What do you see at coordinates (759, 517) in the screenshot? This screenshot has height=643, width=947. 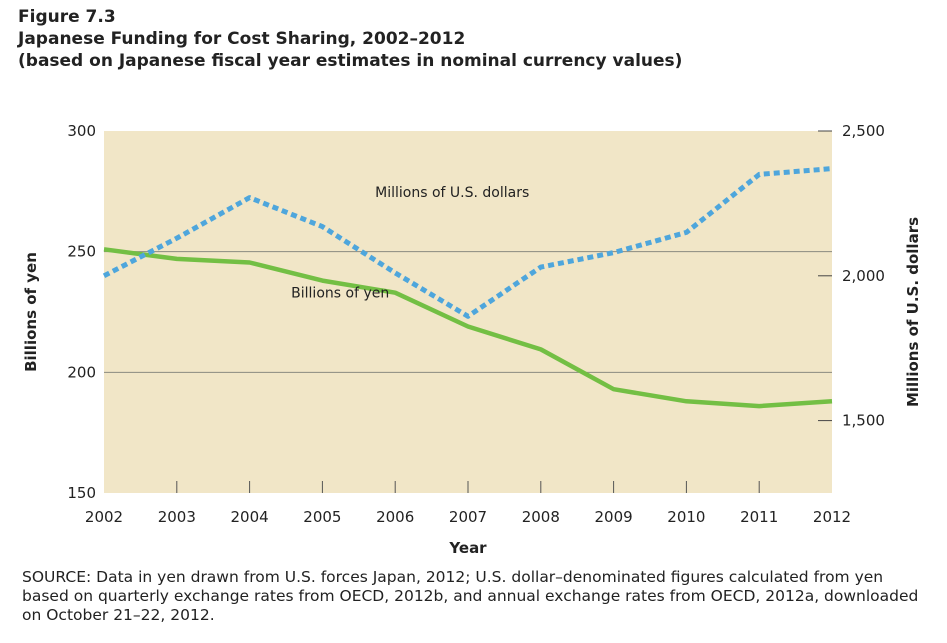 I see `x-tick-label: 2011` at bounding box center [759, 517].